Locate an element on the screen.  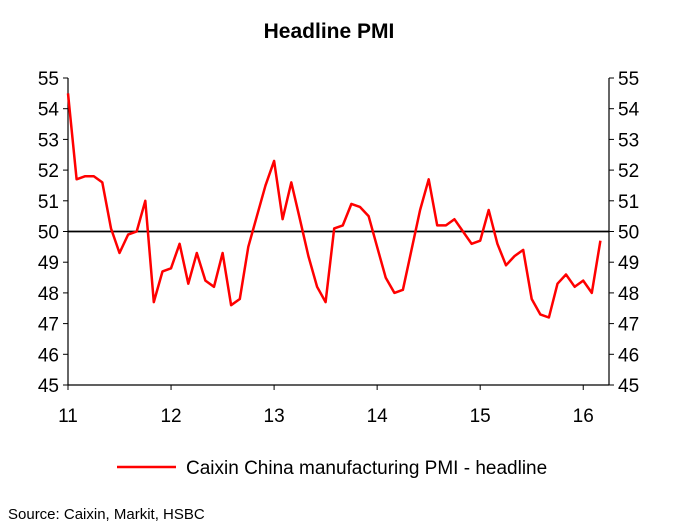
y-tick-label-left: 52 is located at coordinates (48, 171).